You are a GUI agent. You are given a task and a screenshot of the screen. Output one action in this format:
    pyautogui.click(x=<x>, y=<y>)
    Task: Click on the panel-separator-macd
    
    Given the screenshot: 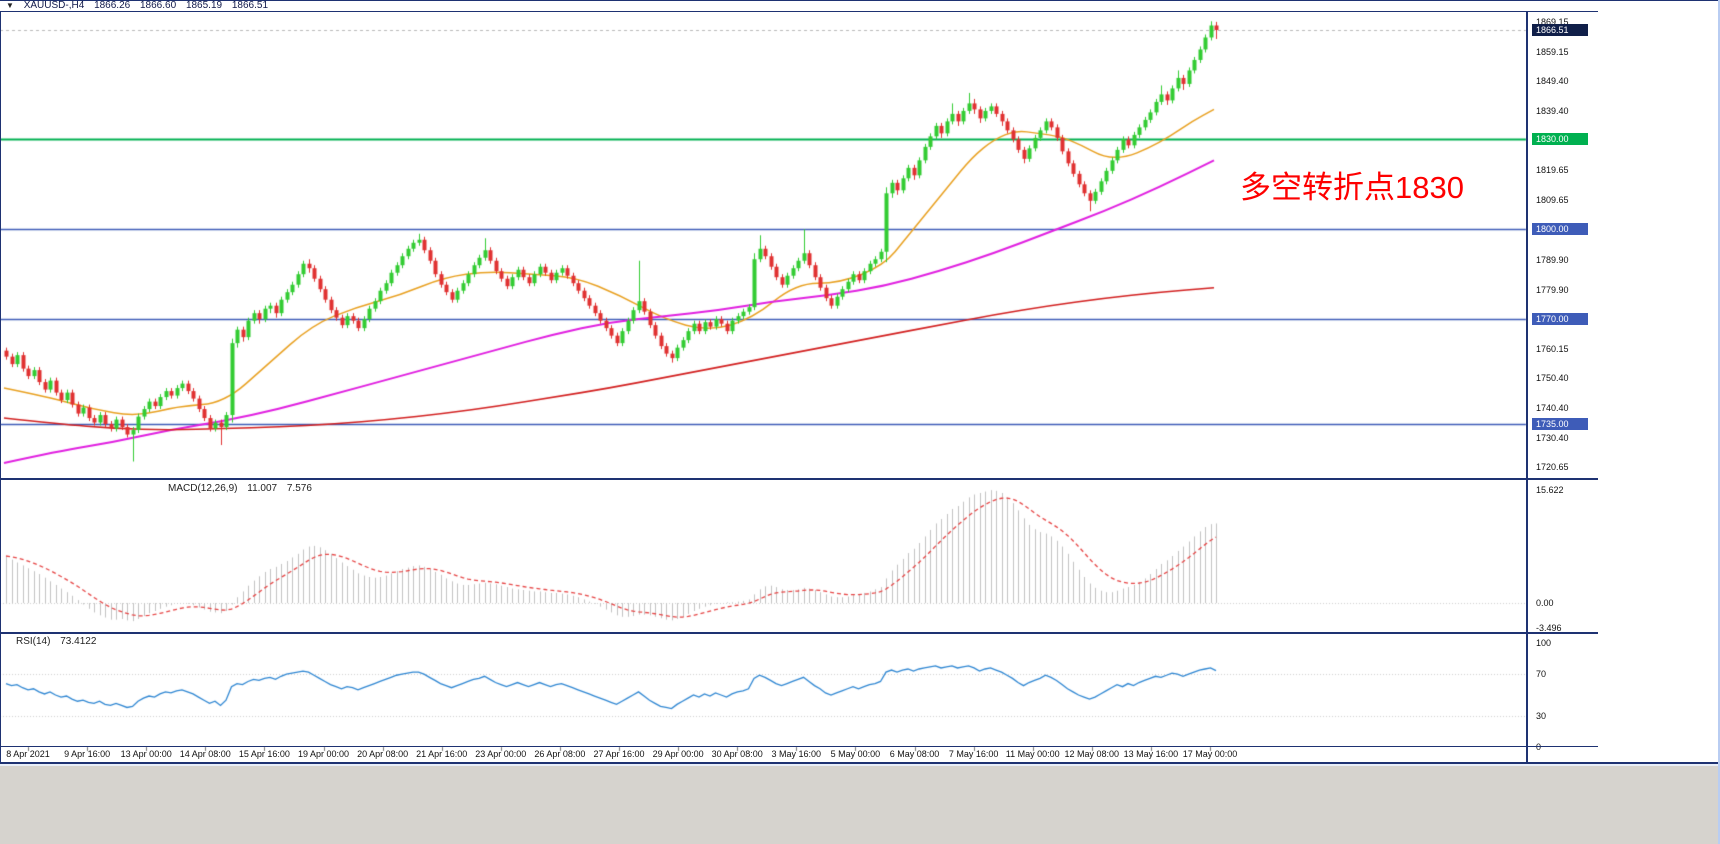 What is the action you would take?
    pyautogui.click(x=799, y=479)
    